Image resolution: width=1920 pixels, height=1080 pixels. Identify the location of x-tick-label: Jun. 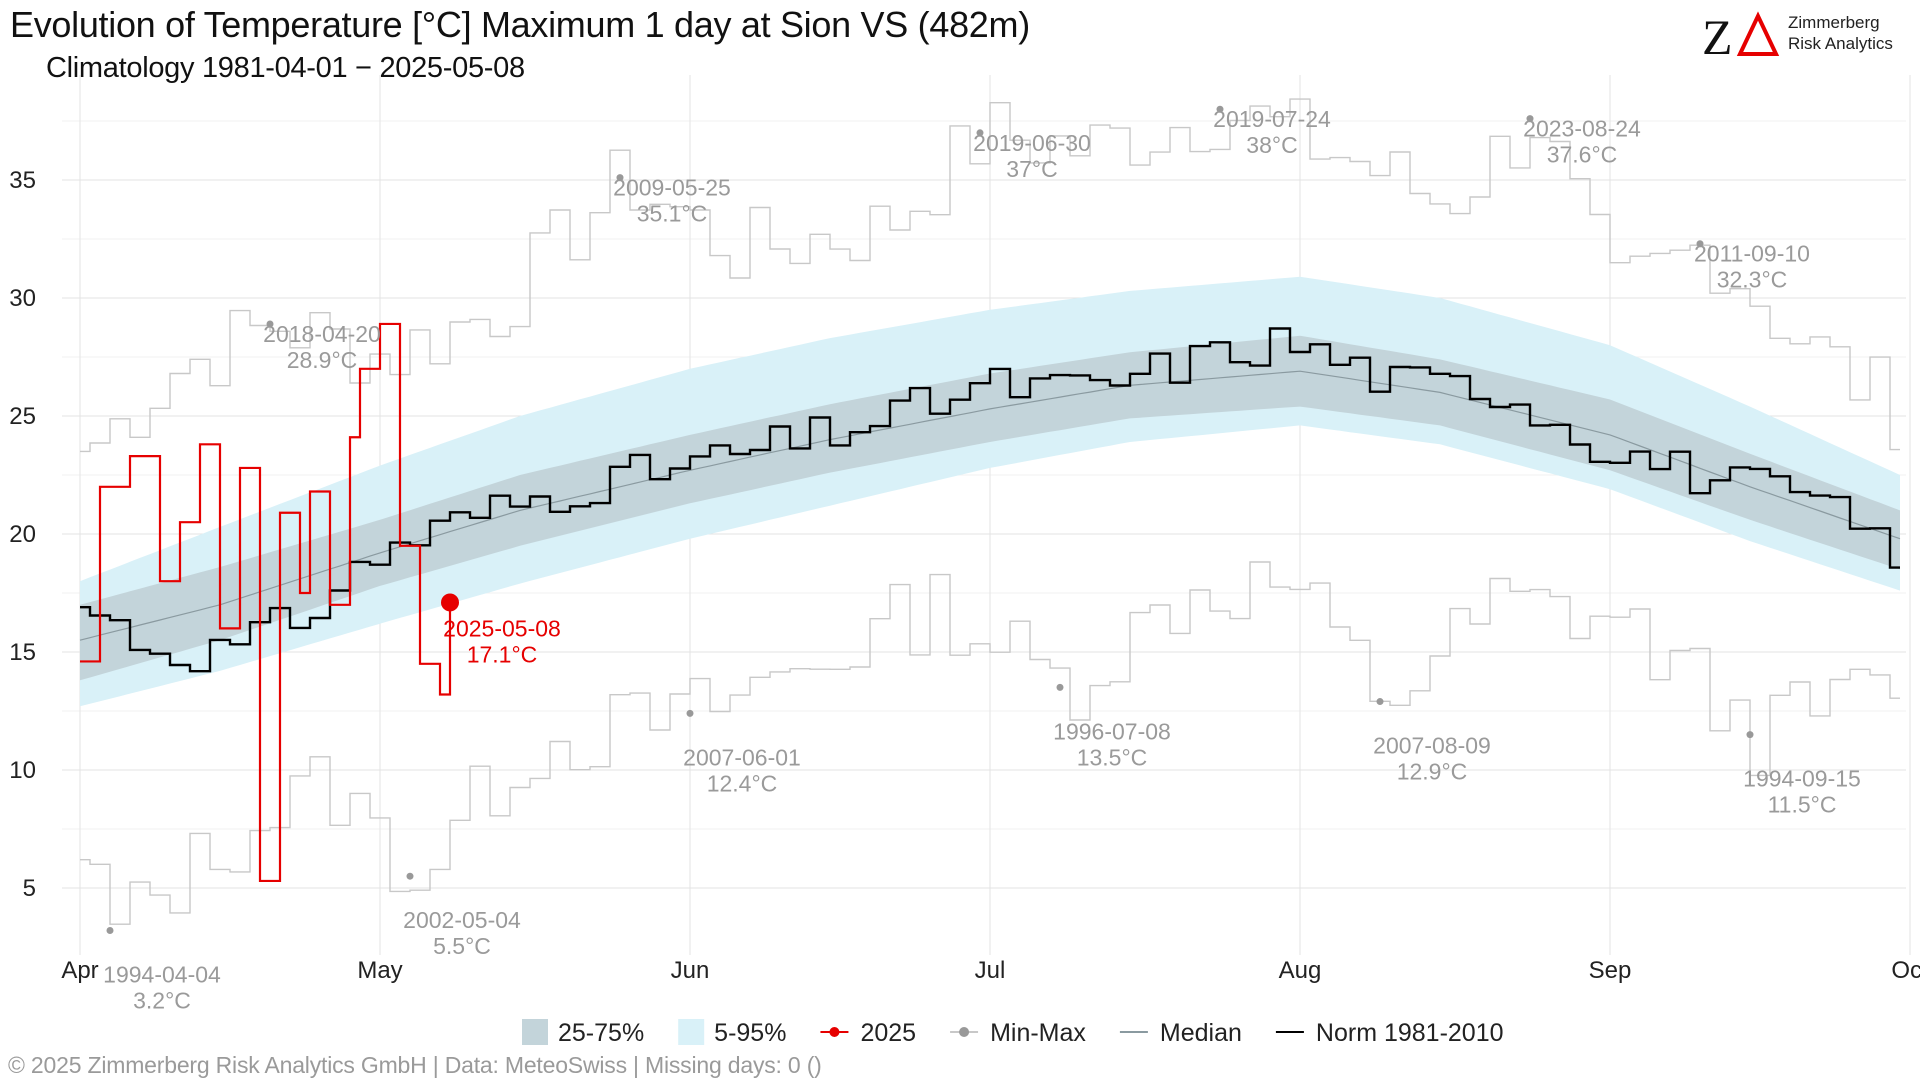
(690, 970).